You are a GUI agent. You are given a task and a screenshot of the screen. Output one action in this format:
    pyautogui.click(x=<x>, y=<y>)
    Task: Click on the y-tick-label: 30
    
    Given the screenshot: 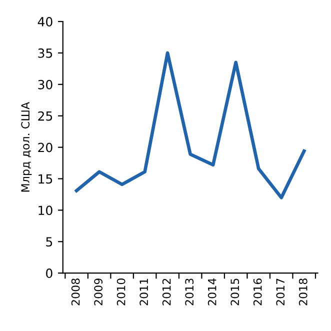 What is the action you would take?
    pyautogui.click(x=45, y=85)
    